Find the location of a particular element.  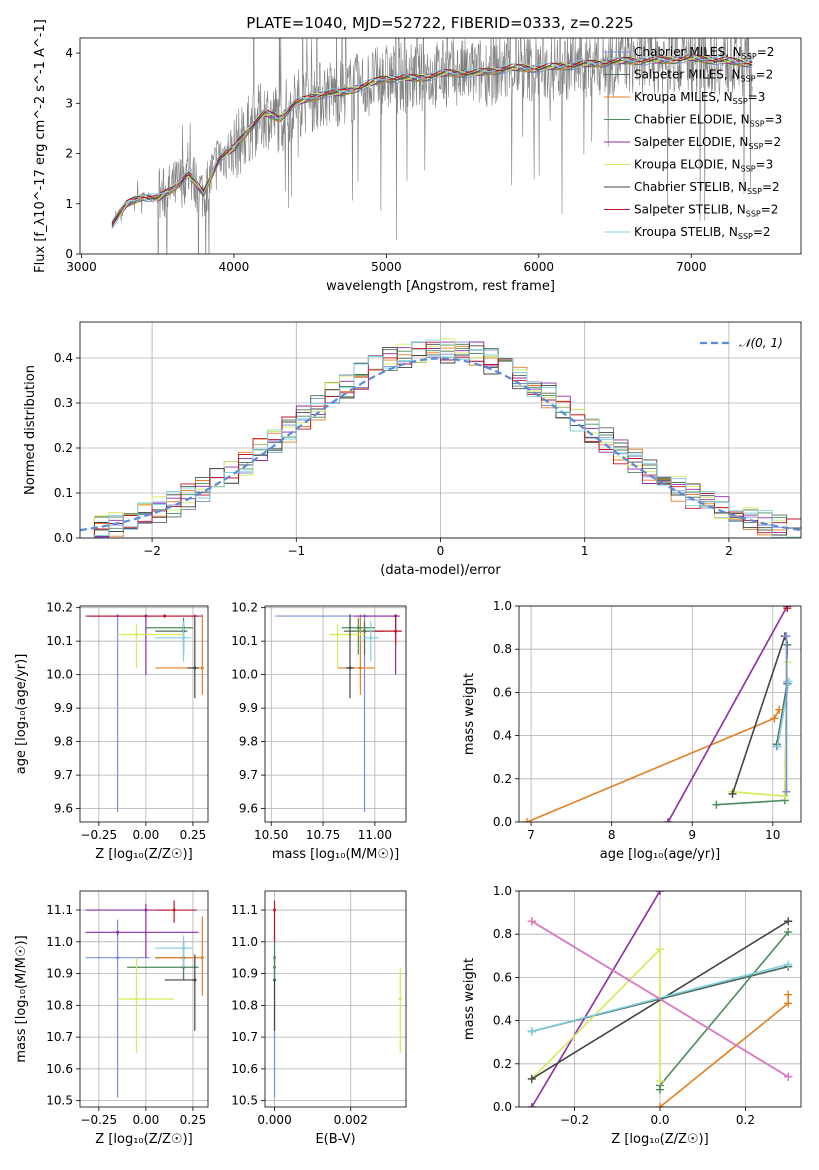

y-tick-label: 1 is located at coordinates (69, 204).